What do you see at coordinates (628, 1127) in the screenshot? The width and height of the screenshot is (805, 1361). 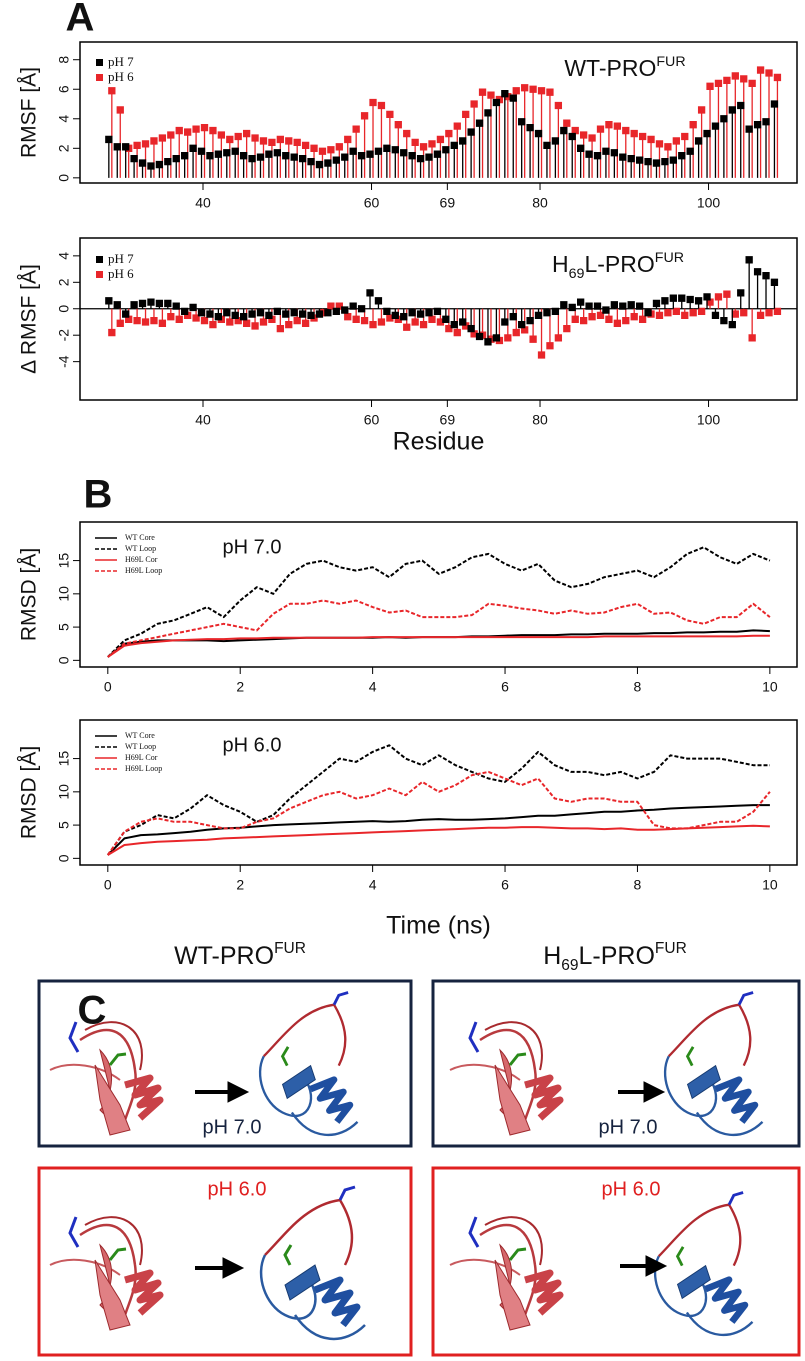 I see `condition-label: pH 7.0` at bounding box center [628, 1127].